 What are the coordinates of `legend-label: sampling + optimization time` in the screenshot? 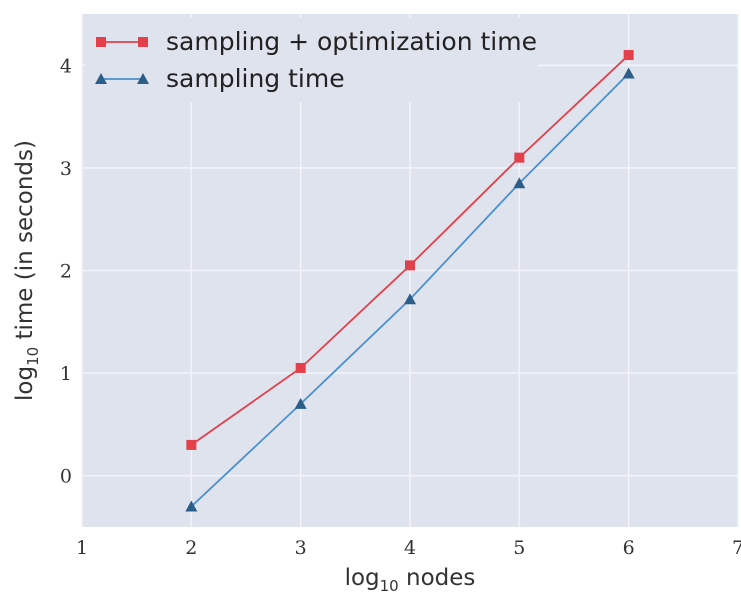 It's located at (351, 41).